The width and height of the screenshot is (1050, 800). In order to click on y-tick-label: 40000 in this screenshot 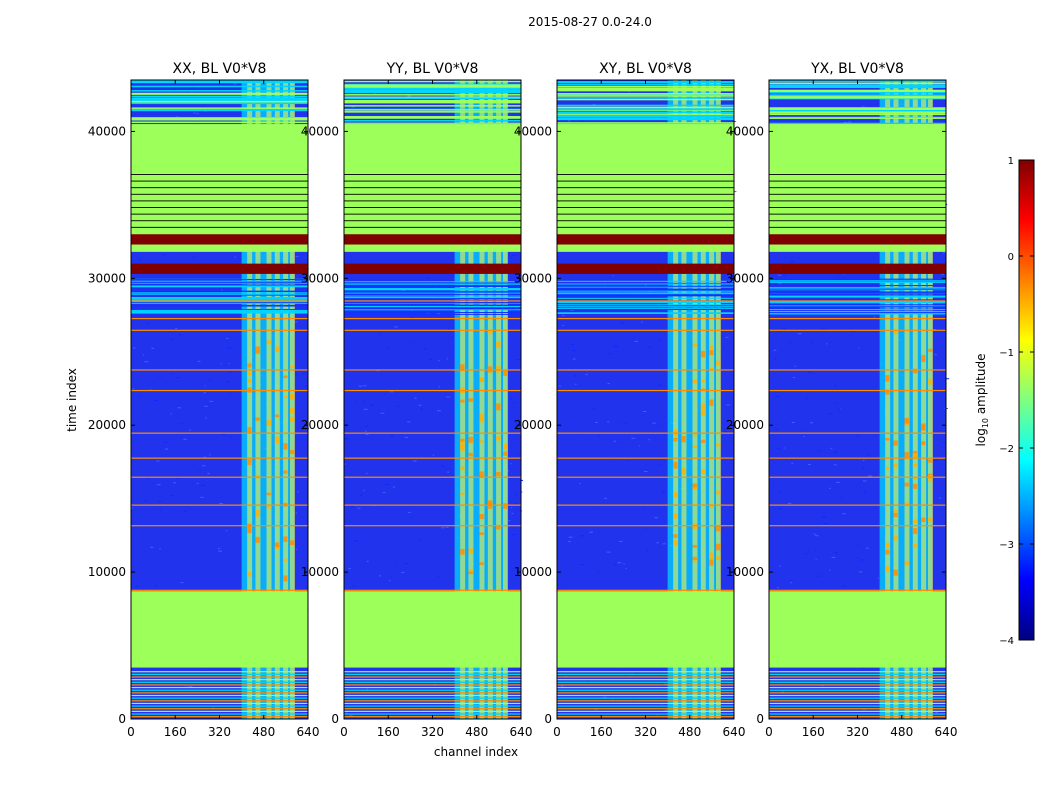, I will do `click(107, 131)`.